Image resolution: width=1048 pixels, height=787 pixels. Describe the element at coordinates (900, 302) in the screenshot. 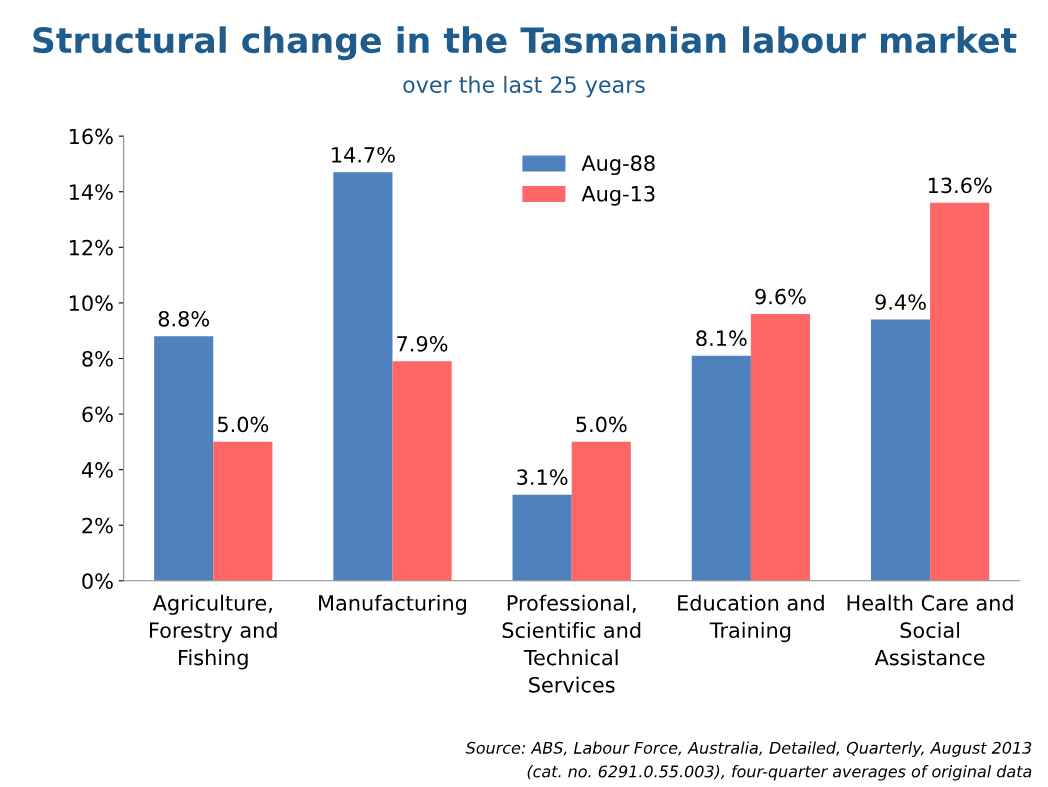

I see `data-label: 9.4%` at that location.